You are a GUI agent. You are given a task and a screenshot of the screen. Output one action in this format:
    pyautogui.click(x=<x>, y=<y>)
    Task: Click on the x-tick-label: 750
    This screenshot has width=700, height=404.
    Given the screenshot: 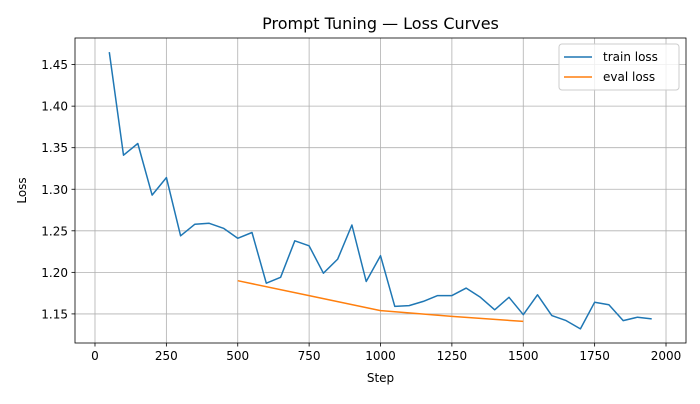 What is the action you would take?
    pyautogui.click(x=309, y=356)
    